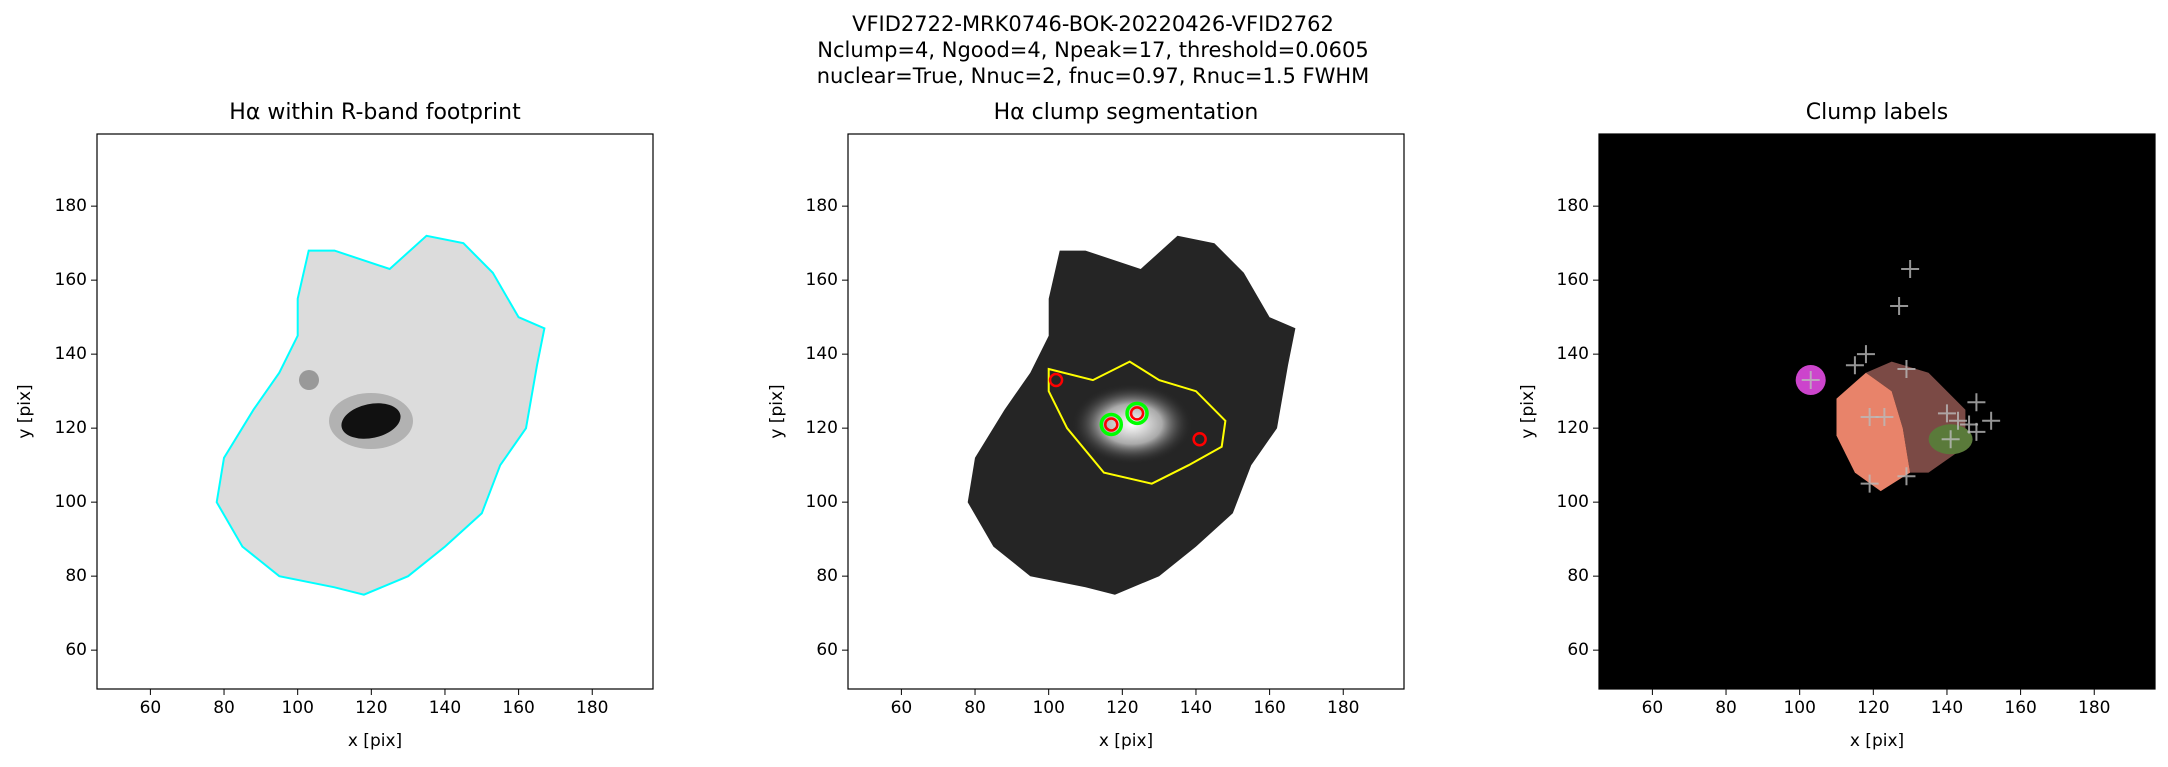 The width and height of the screenshot is (2168, 767). I want to click on panel-title: Hα clump segmentation, so click(1126, 112).